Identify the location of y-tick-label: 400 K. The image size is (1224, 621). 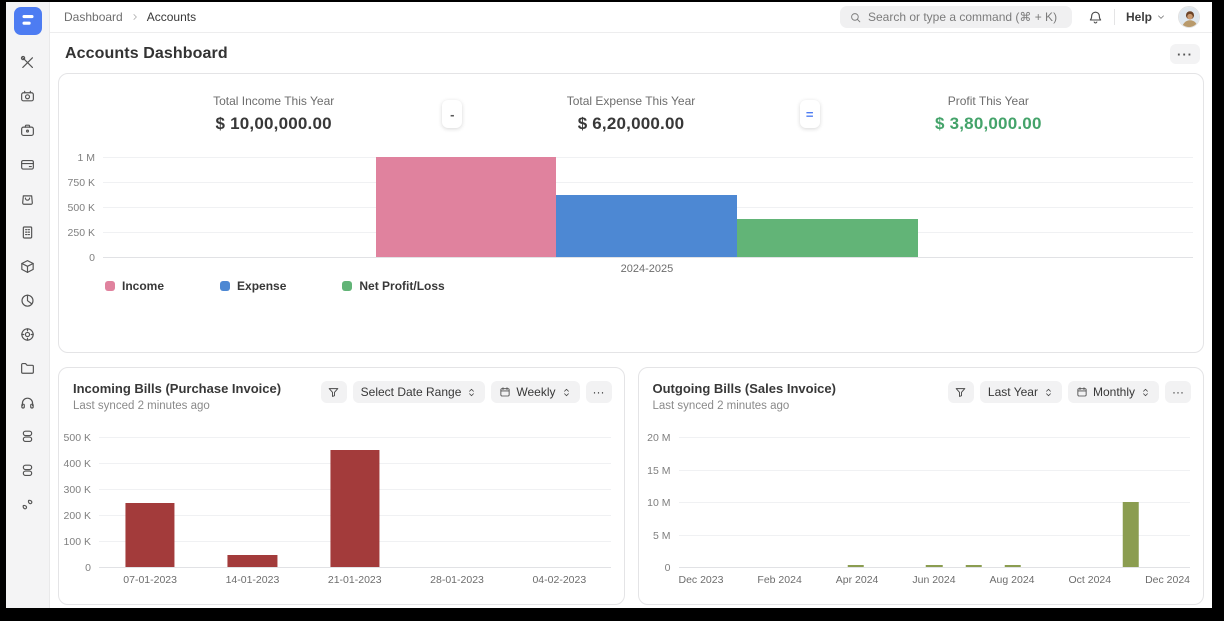
(77, 464).